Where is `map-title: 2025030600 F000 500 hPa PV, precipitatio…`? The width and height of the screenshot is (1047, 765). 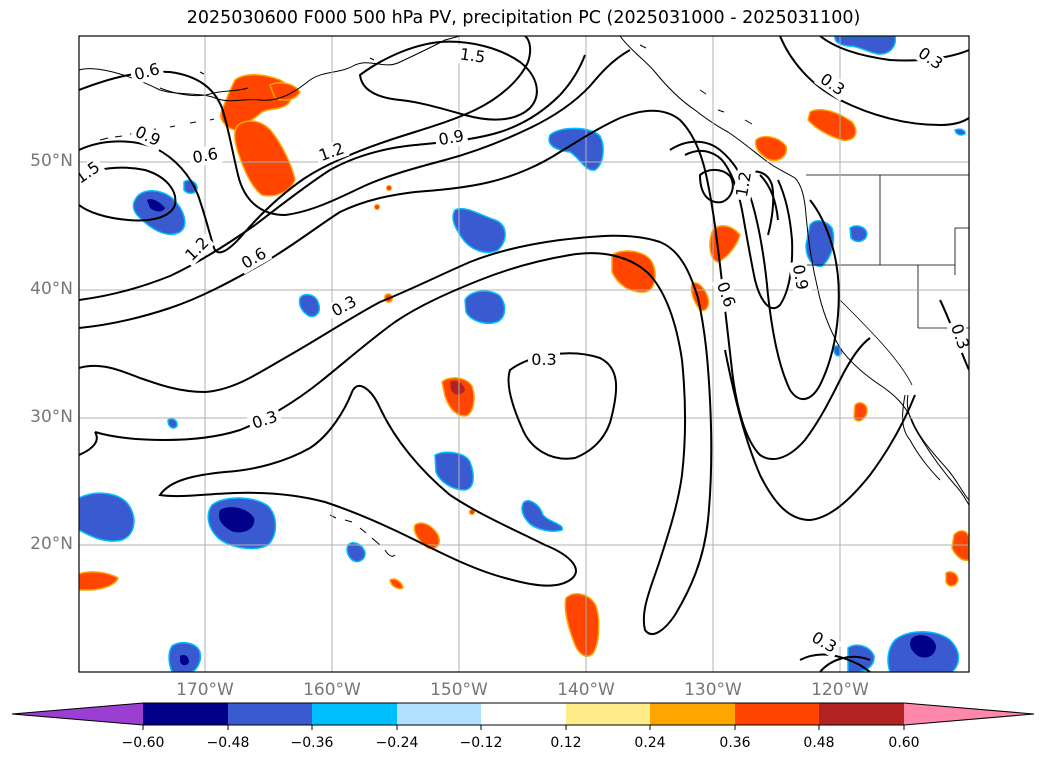 map-title: 2025030600 F000 500 hPa PV, precipitatio… is located at coordinates (523, 18).